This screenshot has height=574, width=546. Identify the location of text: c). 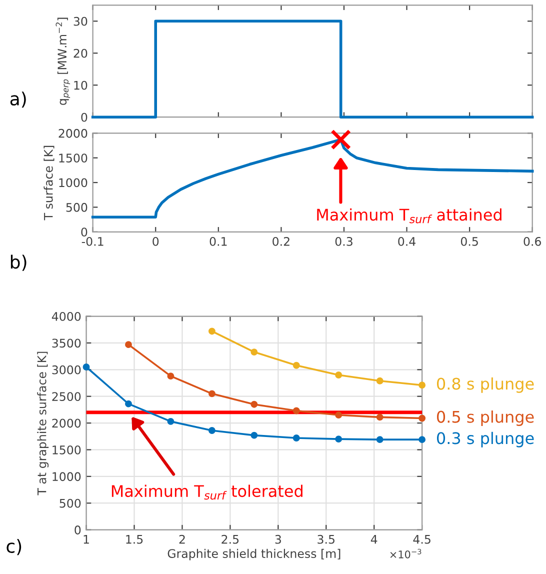
(14, 547).